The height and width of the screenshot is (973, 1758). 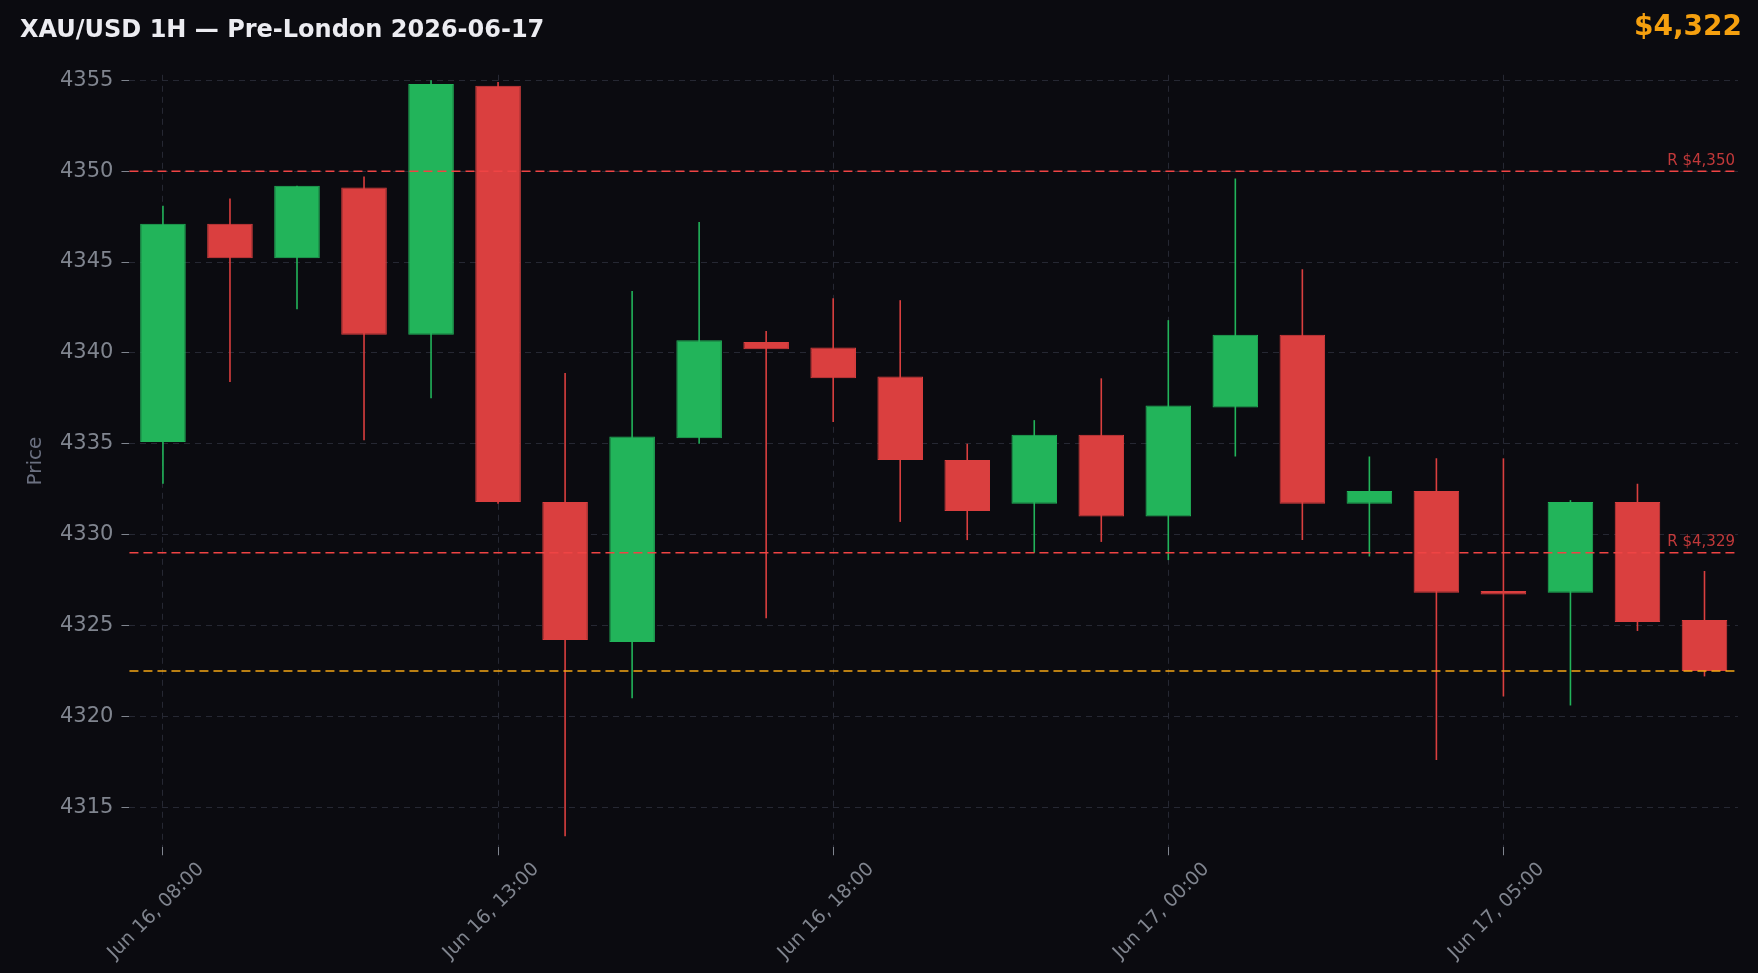 What do you see at coordinates (1701, 541) in the screenshot?
I see `ref-line-label: R $4,329` at bounding box center [1701, 541].